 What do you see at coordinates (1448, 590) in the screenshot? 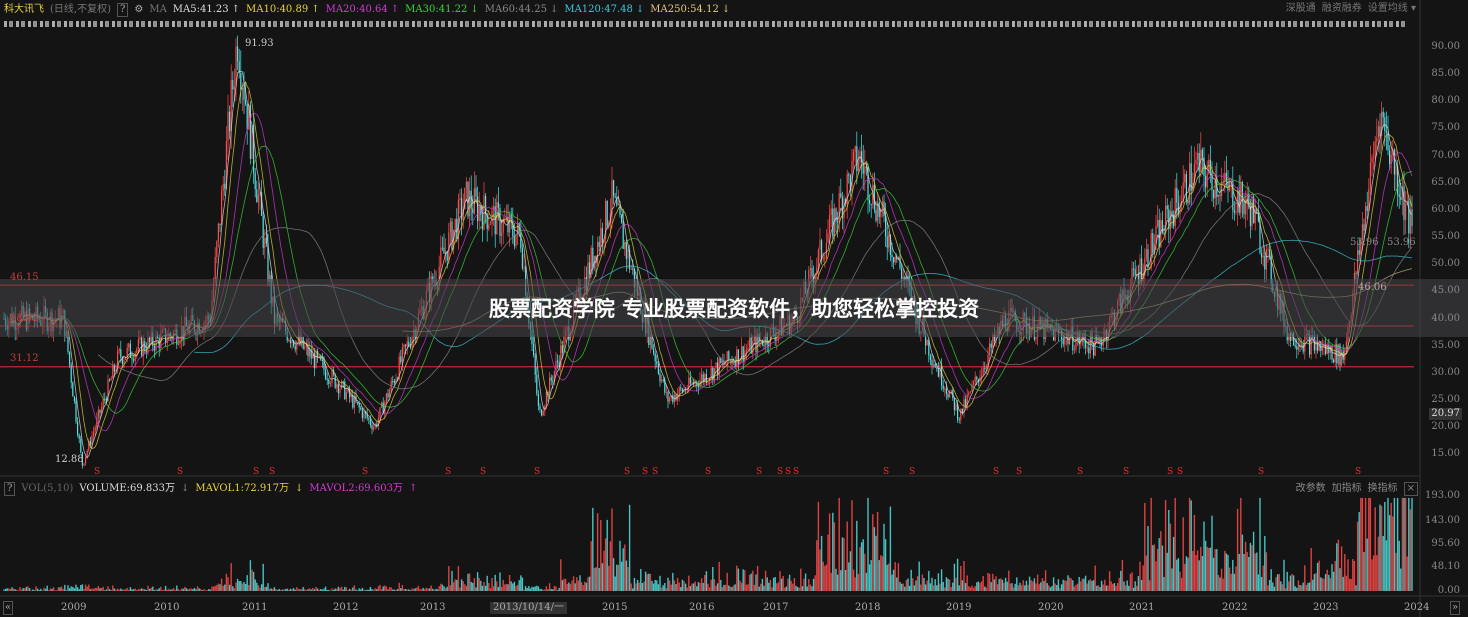
I see `volume-tick: 0.00` at bounding box center [1448, 590].